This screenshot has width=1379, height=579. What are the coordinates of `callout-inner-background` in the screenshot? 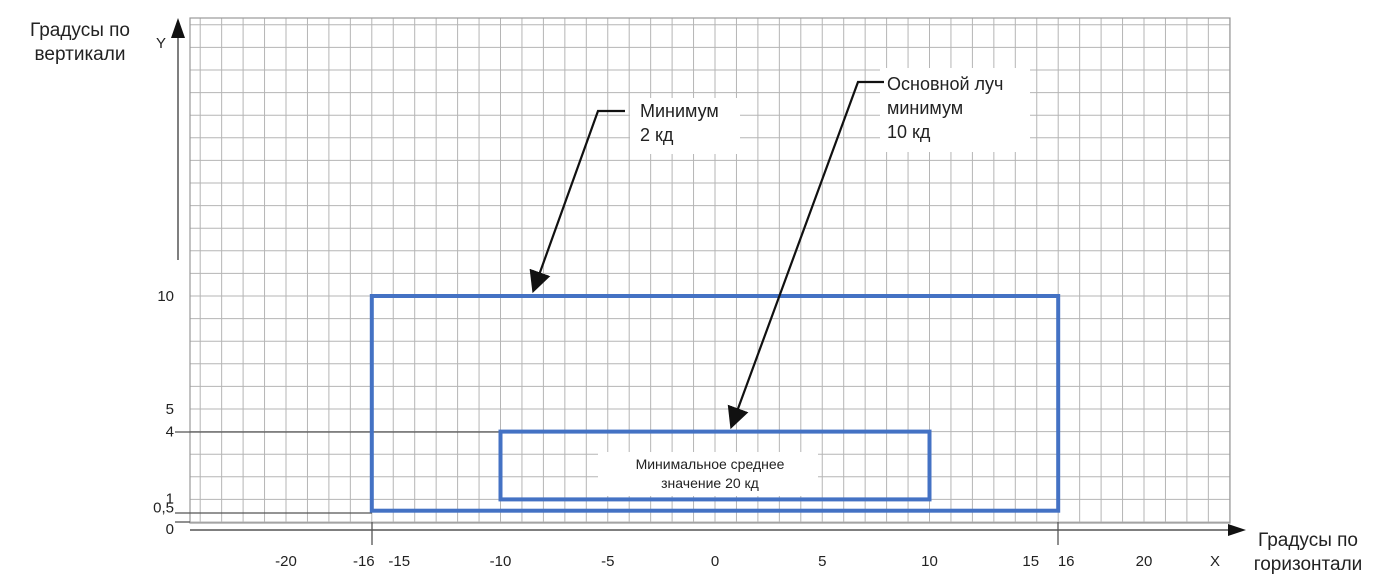 It's located at (955, 110).